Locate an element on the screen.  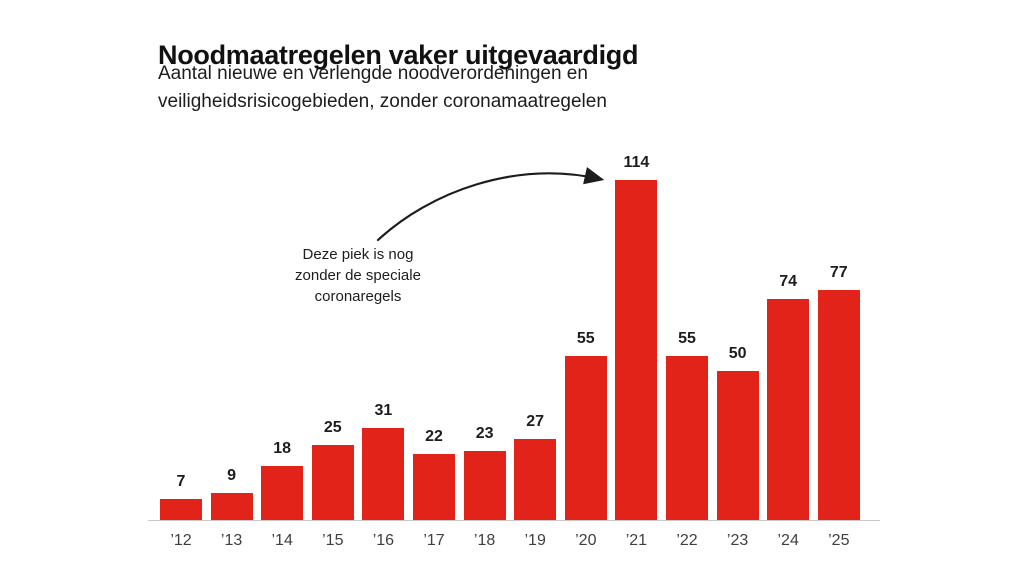
bar-value-label: 31 is located at coordinates (383, 410).